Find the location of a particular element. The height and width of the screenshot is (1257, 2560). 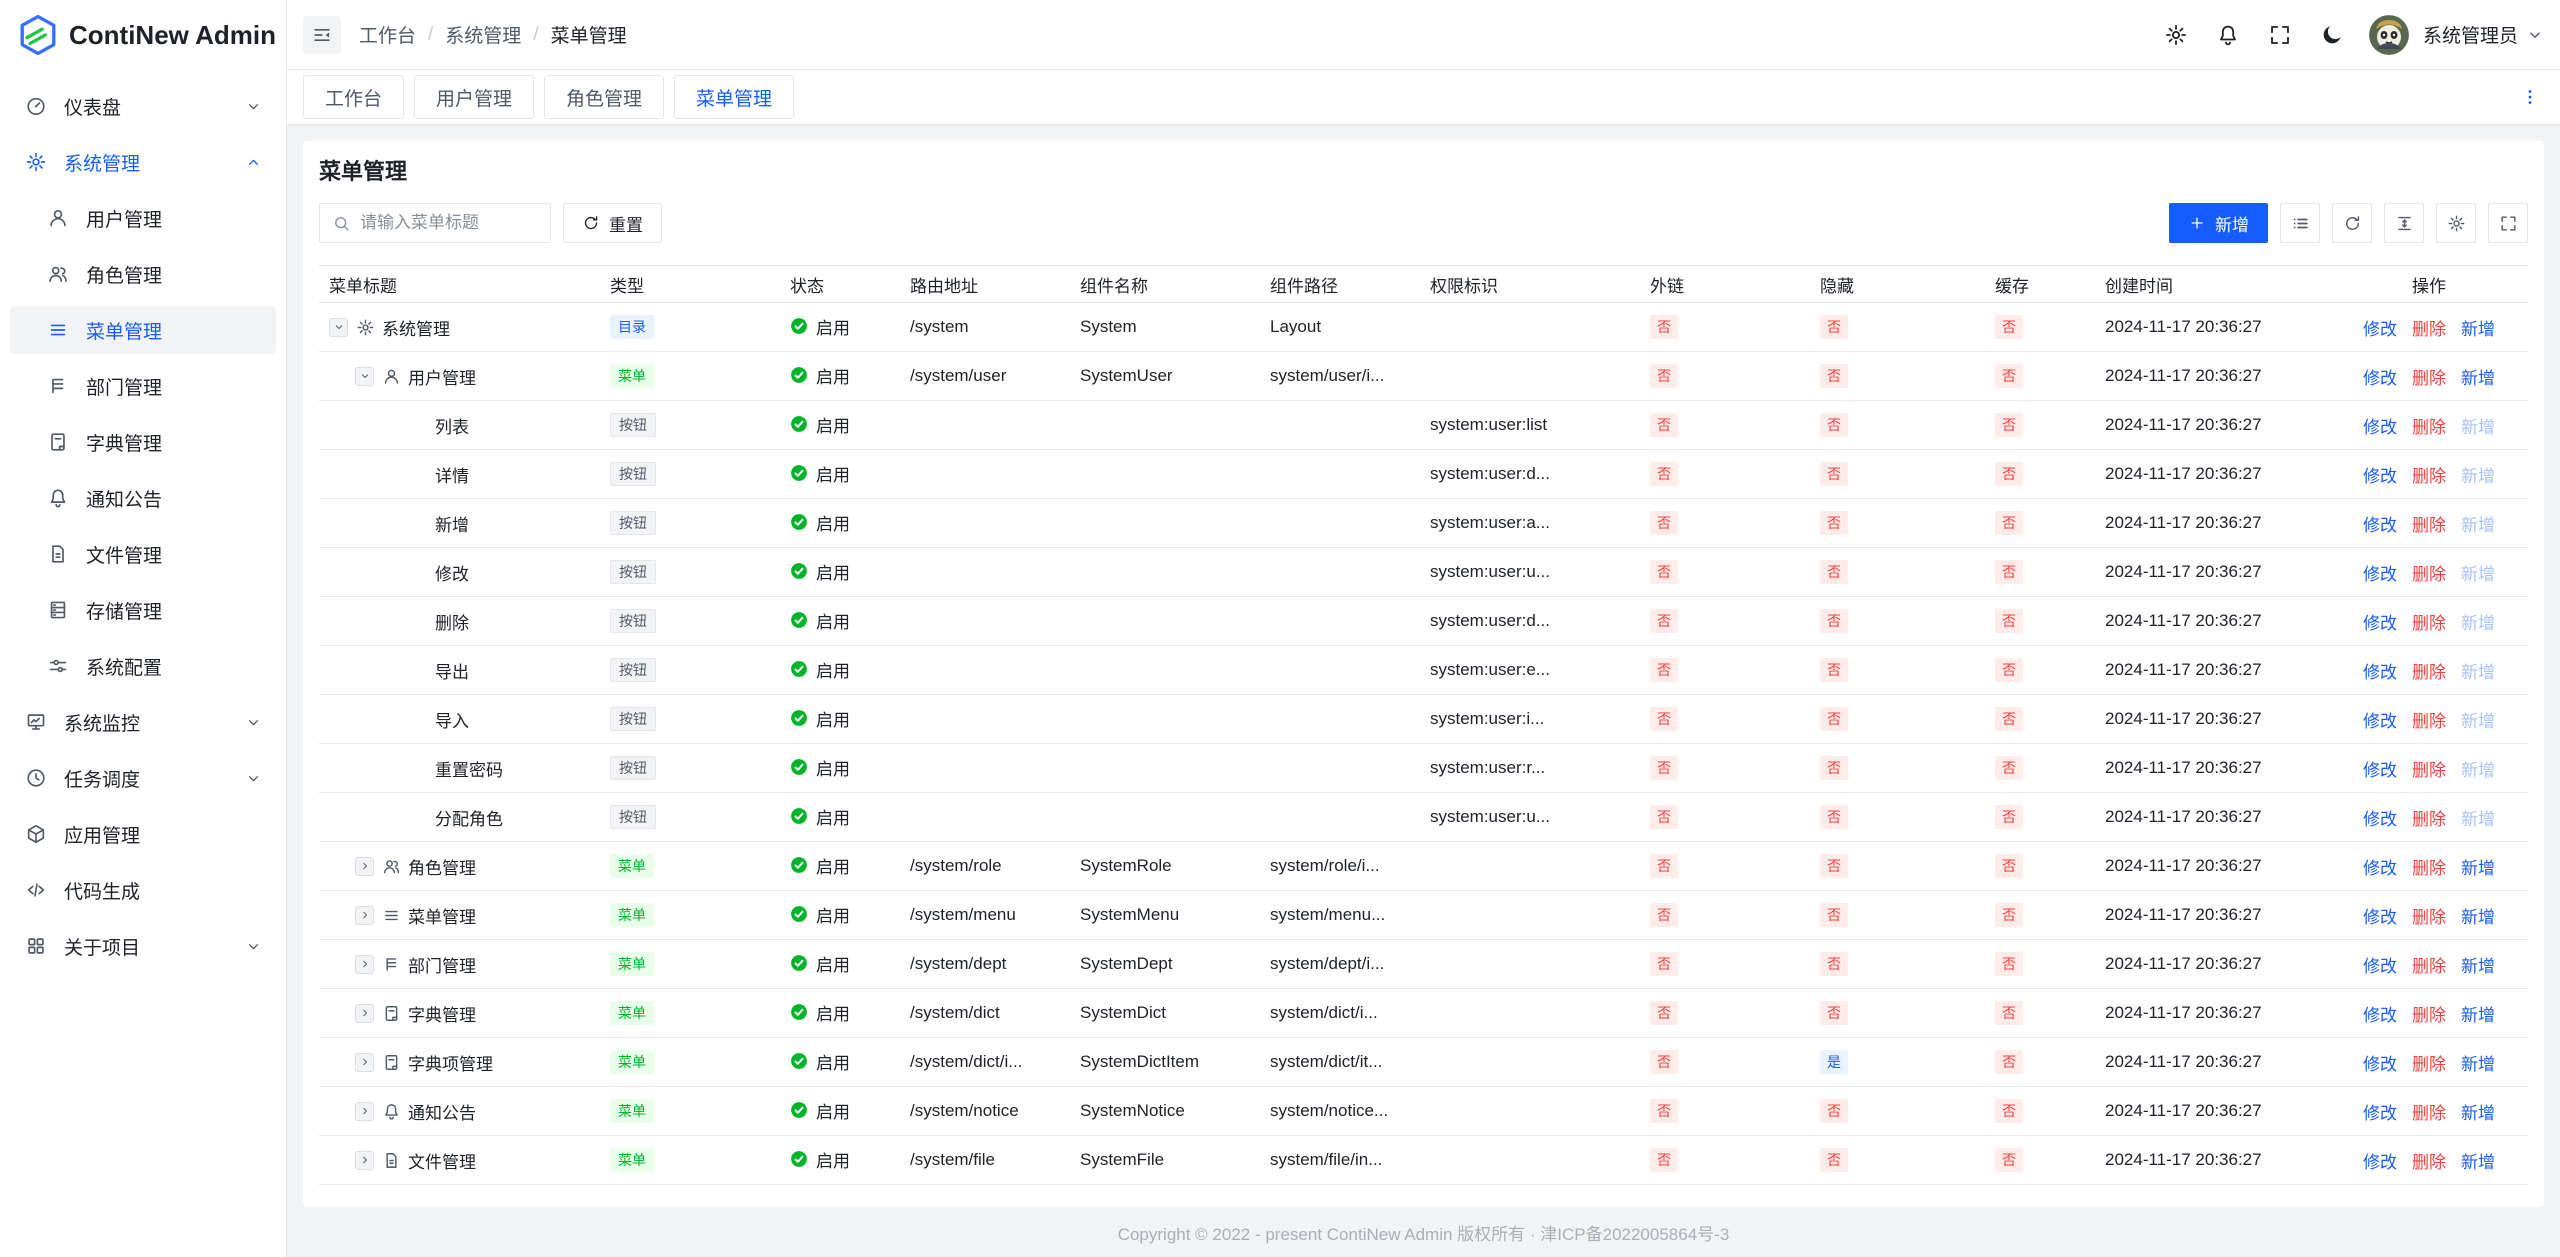

type-cell: 按钮 is located at coordinates (690, 425).